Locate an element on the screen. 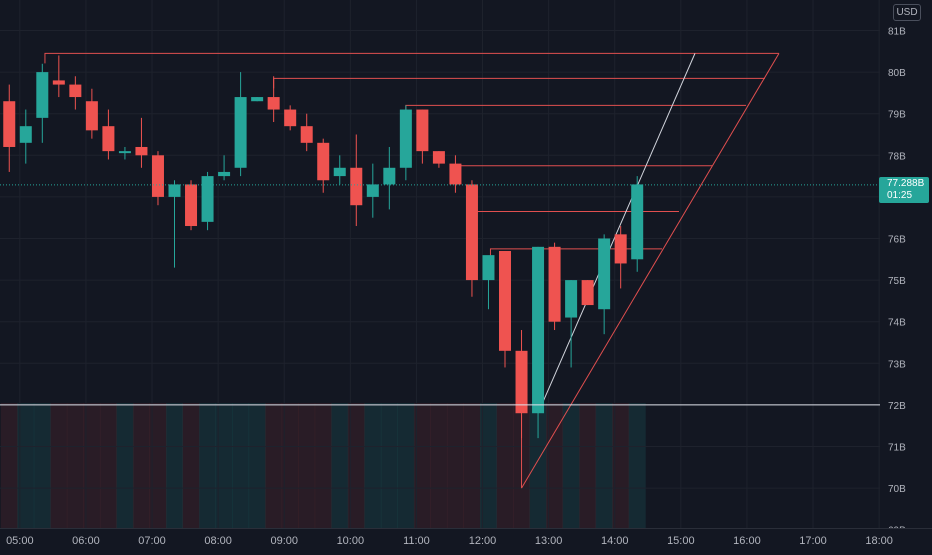 Image resolution: width=932 pixels, height=555 pixels. price-tick-label: 71B is located at coordinates (897, 448).